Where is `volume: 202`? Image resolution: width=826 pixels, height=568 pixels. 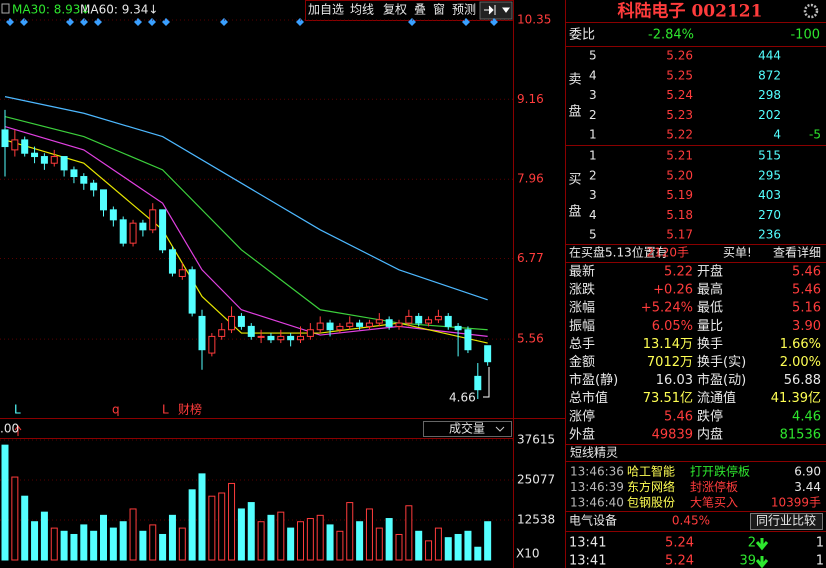 volume: 202 is located at coordinates (769, 115).